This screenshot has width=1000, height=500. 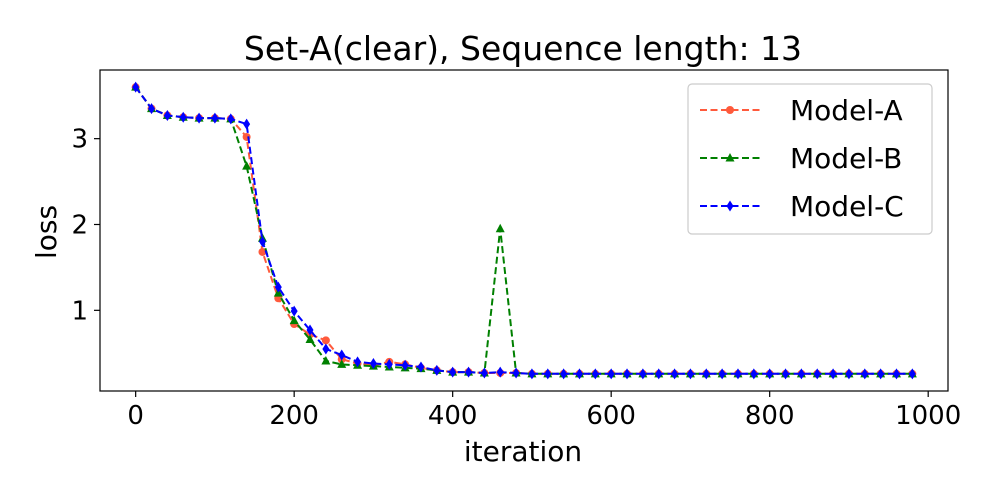 I want to click on x-tick-label: 400, so click(x=453, y=416).